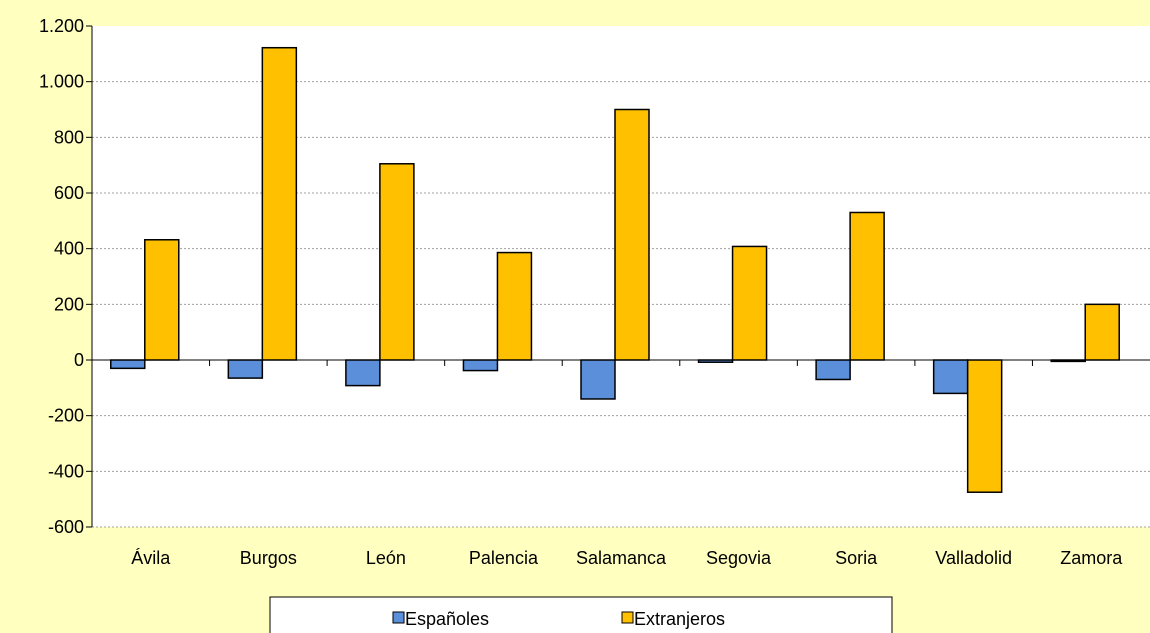  Describe the element at coordinates (61, 82) in the screenshot. I see `y-tick-label: 1.000` at that location.